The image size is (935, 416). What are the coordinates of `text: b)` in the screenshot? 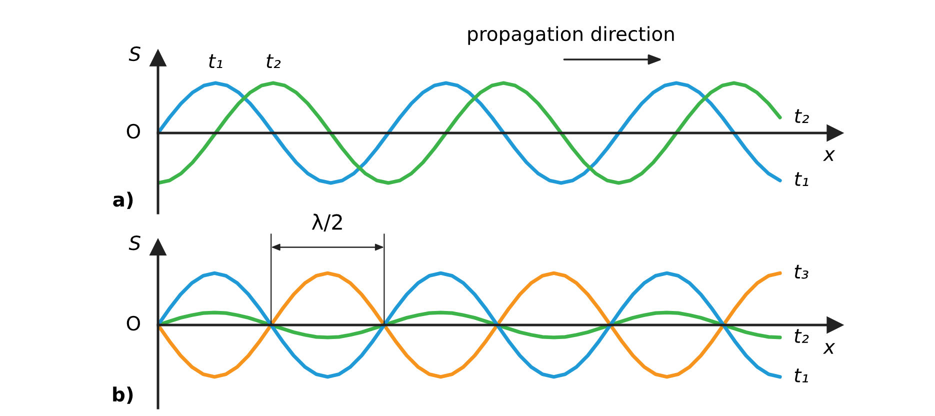 It's located at (123, 395).